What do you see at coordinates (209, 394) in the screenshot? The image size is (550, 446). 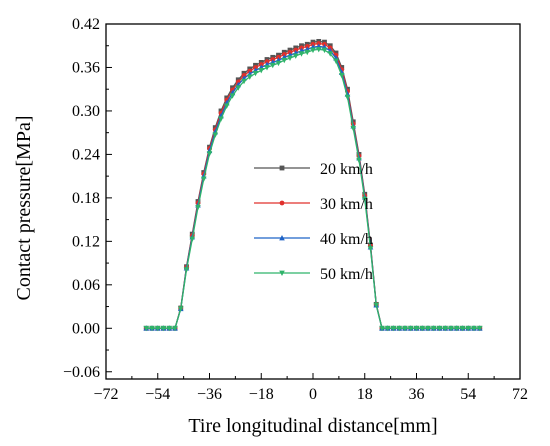 I see `x-tick-label: −36` at bounding box center [209, 394].